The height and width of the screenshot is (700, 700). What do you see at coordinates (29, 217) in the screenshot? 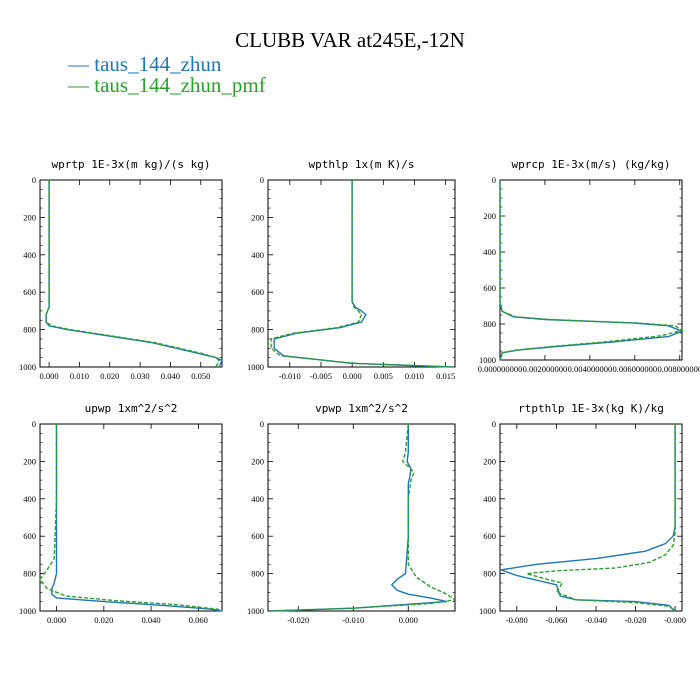
I see `panel-1-ytick-label-1: 200` at bounding box center [29, 217].